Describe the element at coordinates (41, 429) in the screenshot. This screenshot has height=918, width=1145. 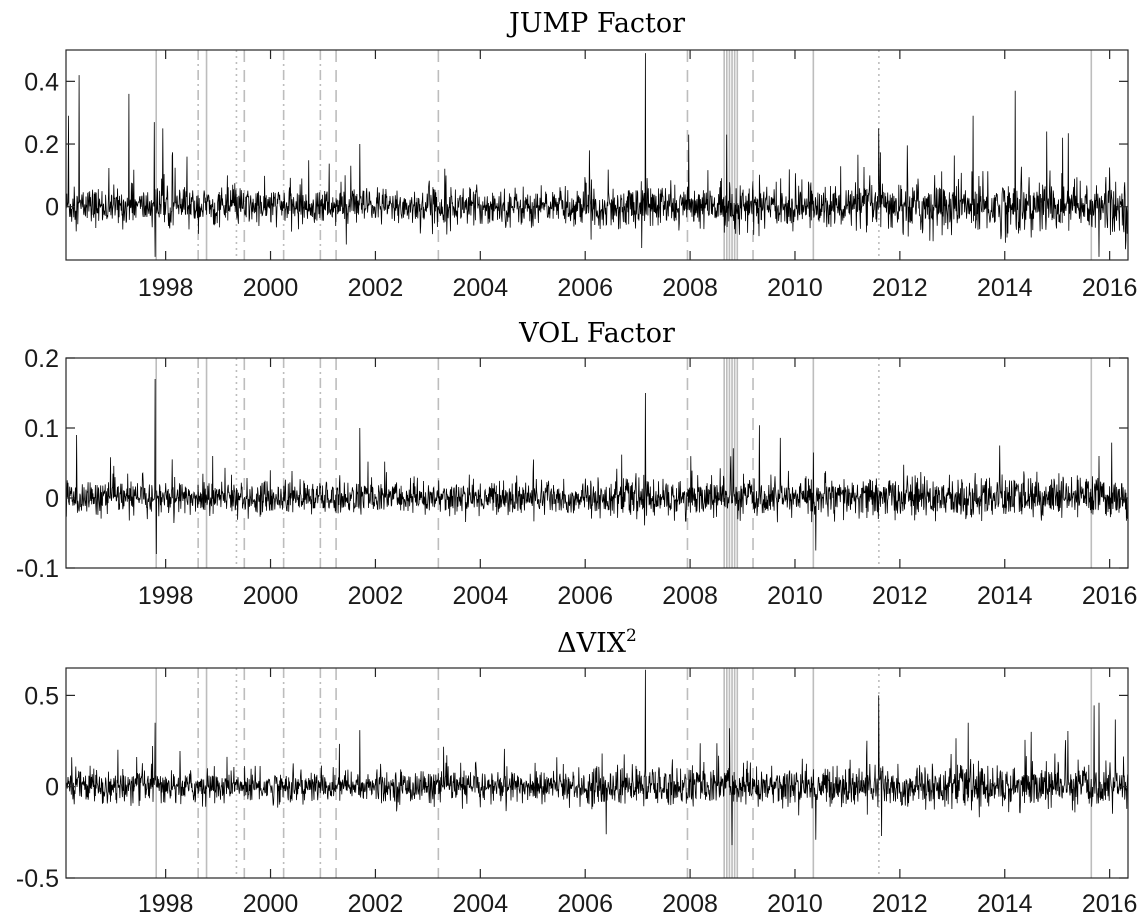
I see `y-tick-label: 0.1` at that location.